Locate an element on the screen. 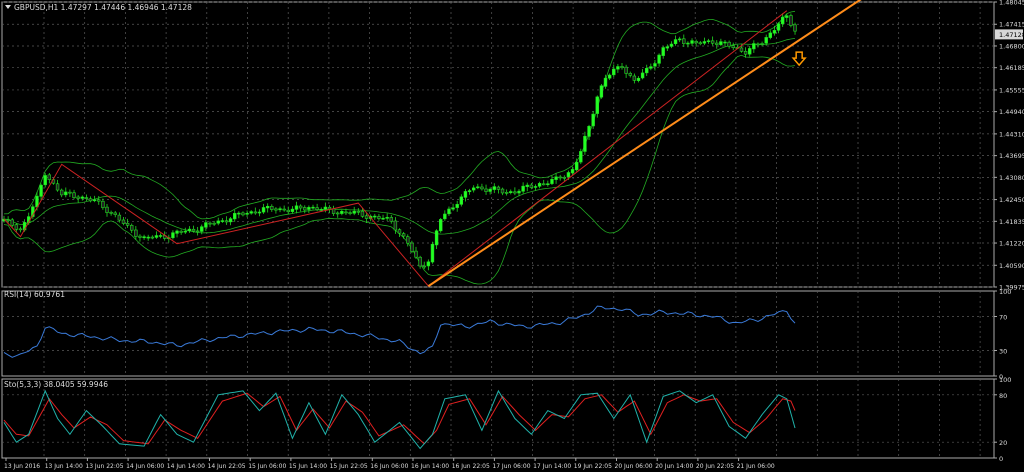  stochastic-panel is located at coordinates (399, 419).